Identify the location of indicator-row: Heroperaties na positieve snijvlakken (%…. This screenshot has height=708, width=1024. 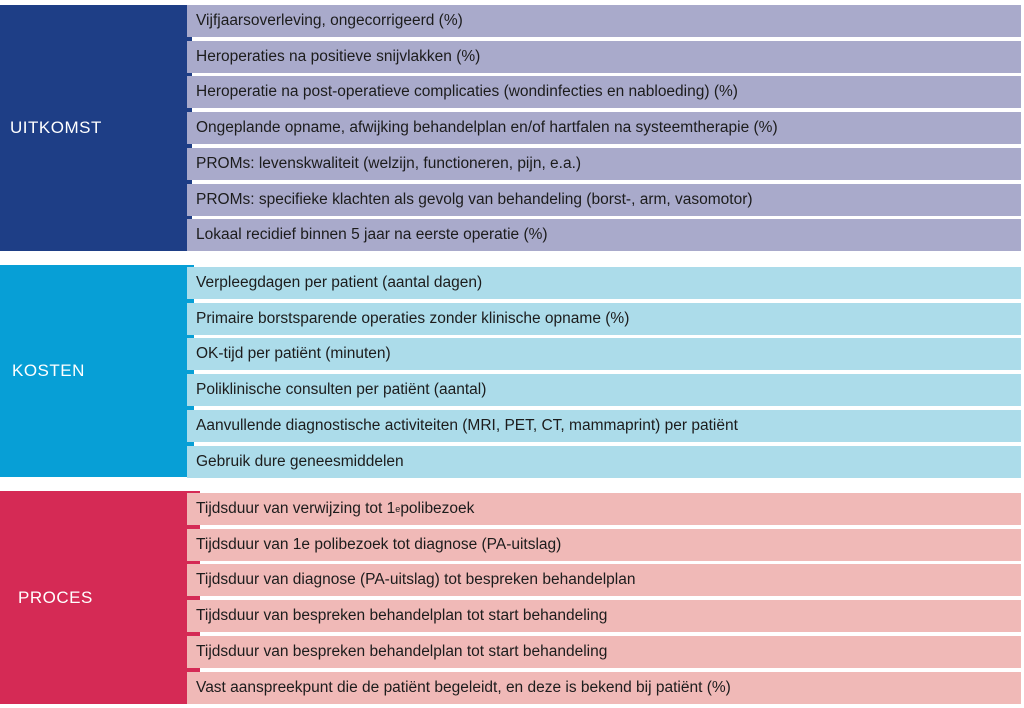
(604, 56).